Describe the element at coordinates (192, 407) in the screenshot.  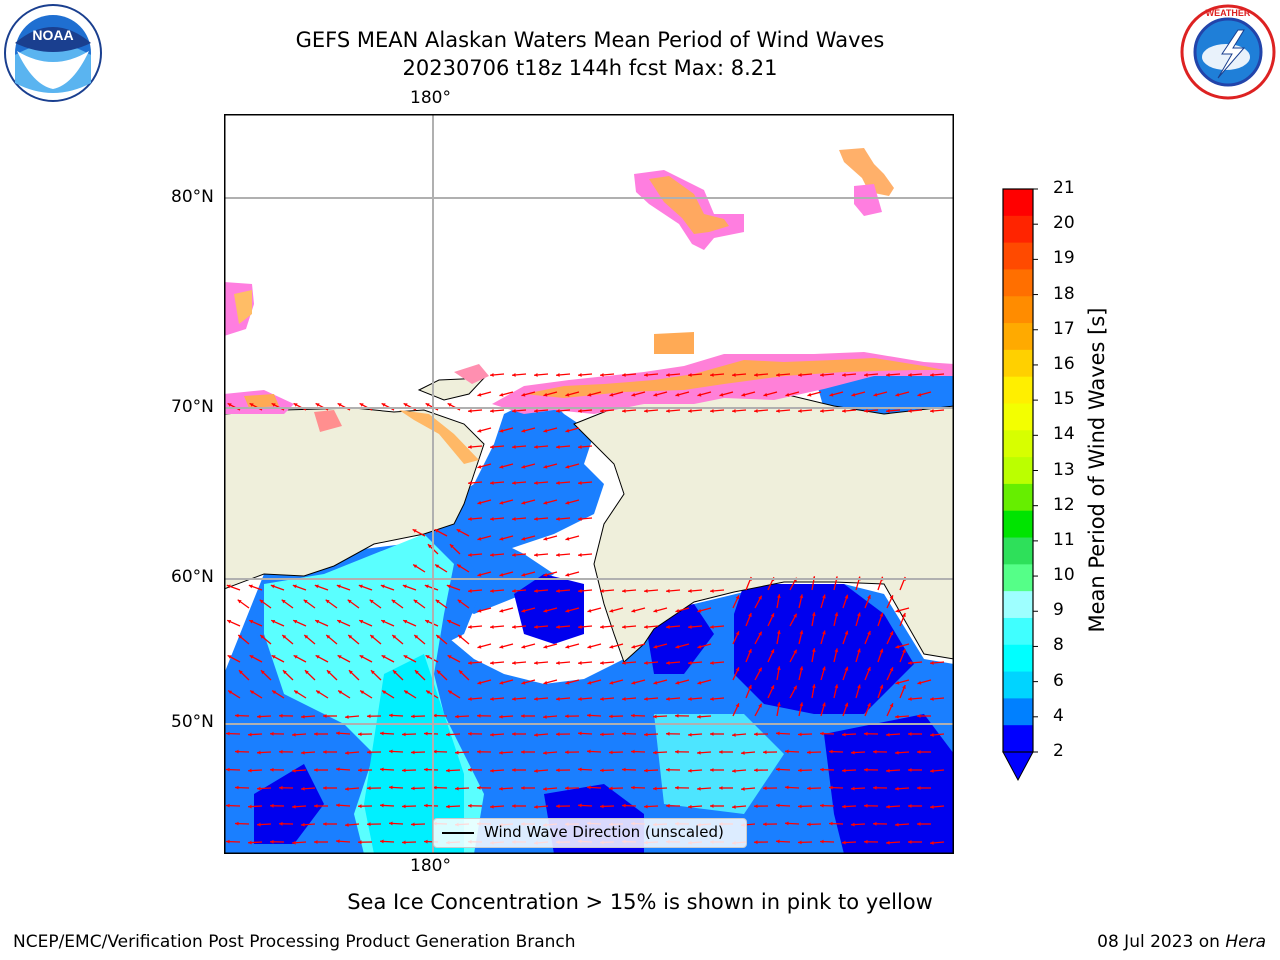
I see `lat-label-70: 70°N` at that location.